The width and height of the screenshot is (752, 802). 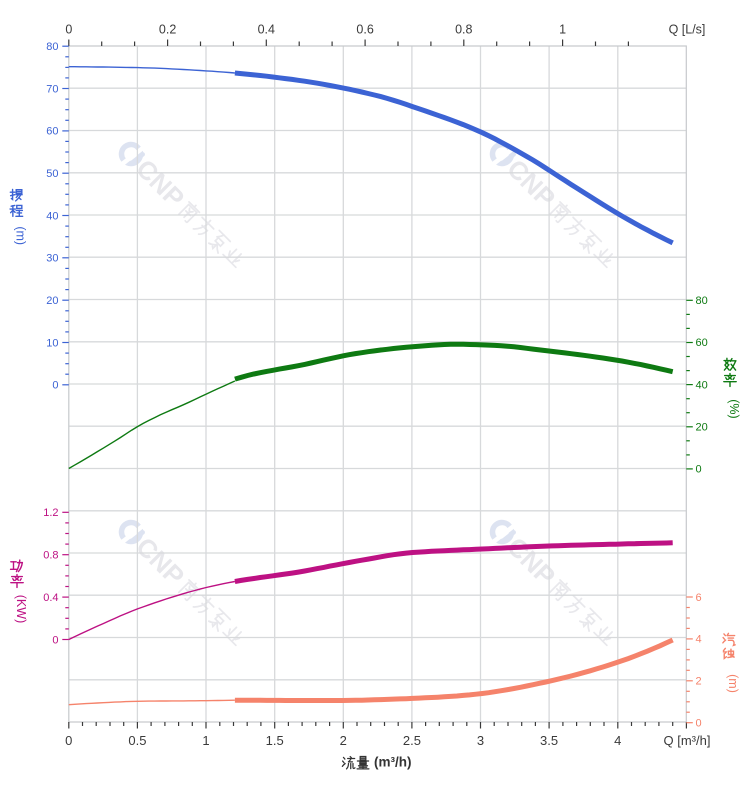 I want to click on svg-text: (m³/h), so click(x=393, y=762).